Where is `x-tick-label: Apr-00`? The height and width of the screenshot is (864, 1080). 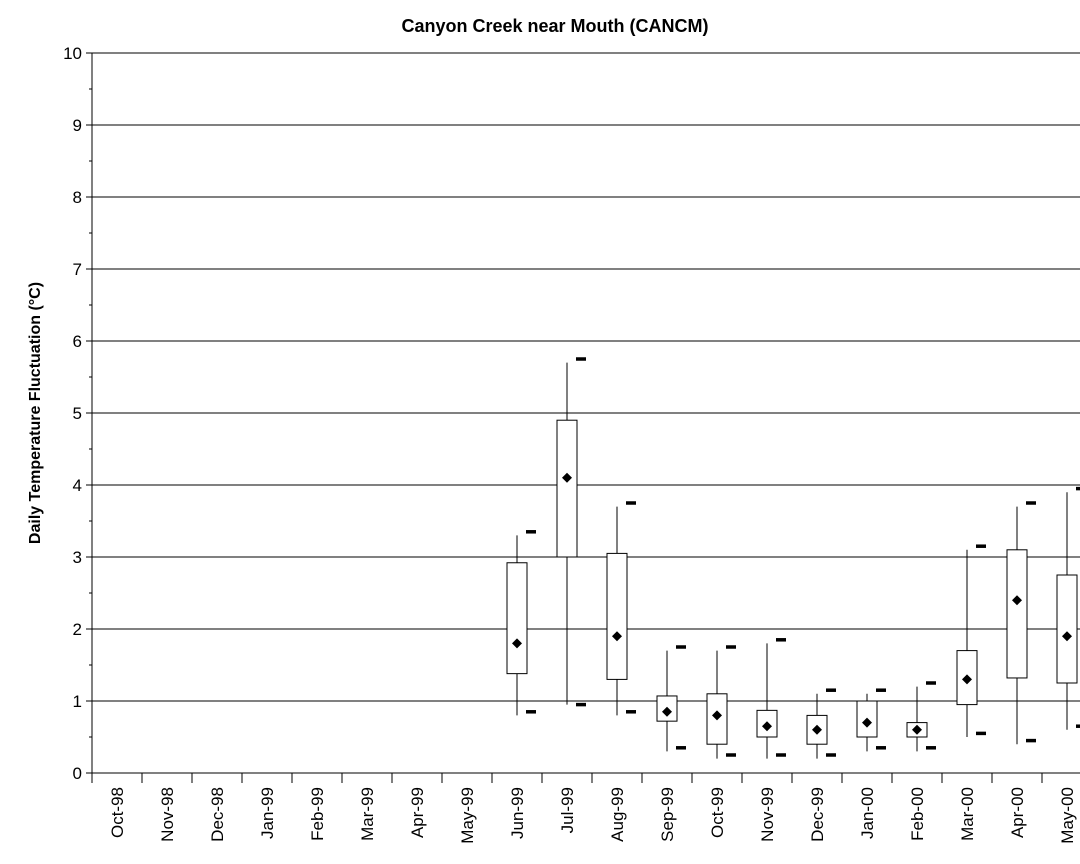 x-tick-label: Apr-00 is located at coordinates (1017, 812).